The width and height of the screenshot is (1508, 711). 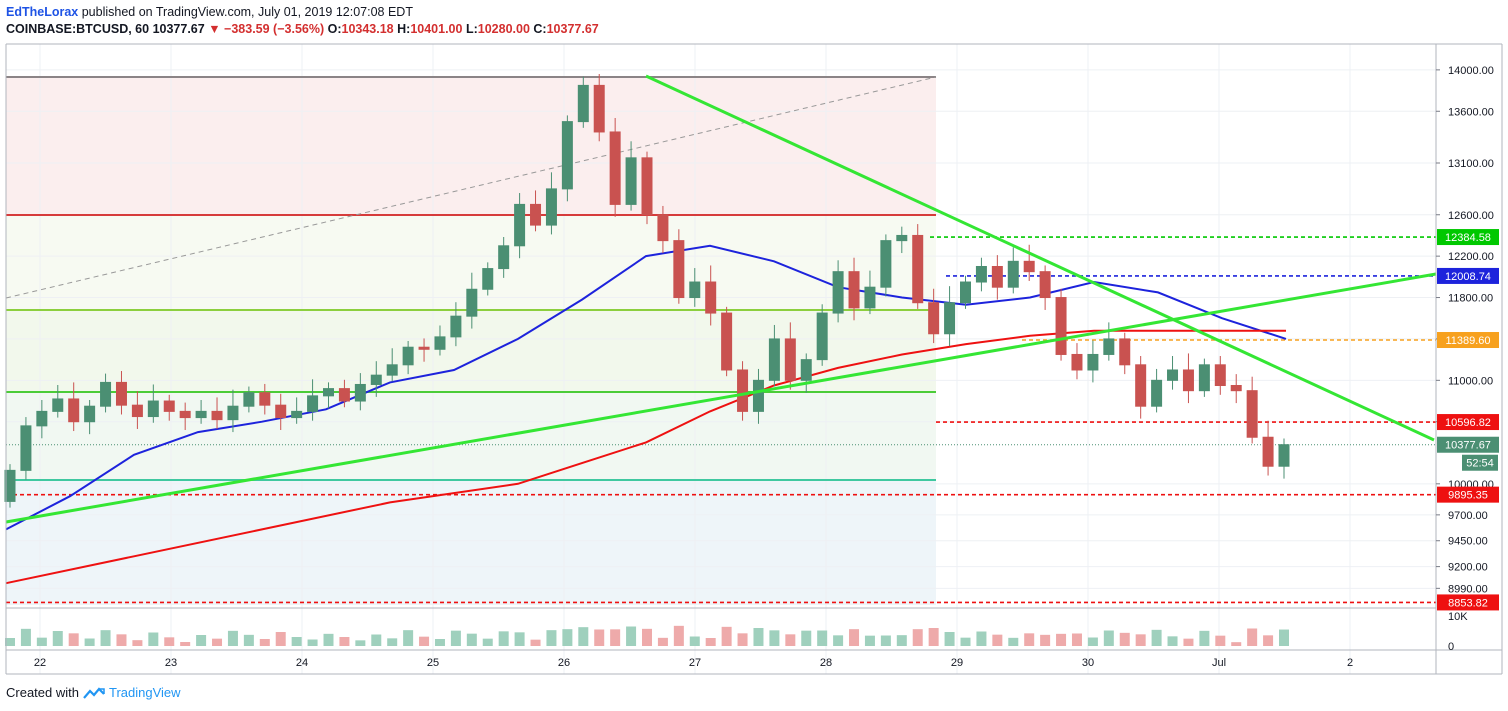 What do you see at coordinates (433, 663) in the screenshot?
I see `x-tick-label: 25` at bounding box center [433, 663].